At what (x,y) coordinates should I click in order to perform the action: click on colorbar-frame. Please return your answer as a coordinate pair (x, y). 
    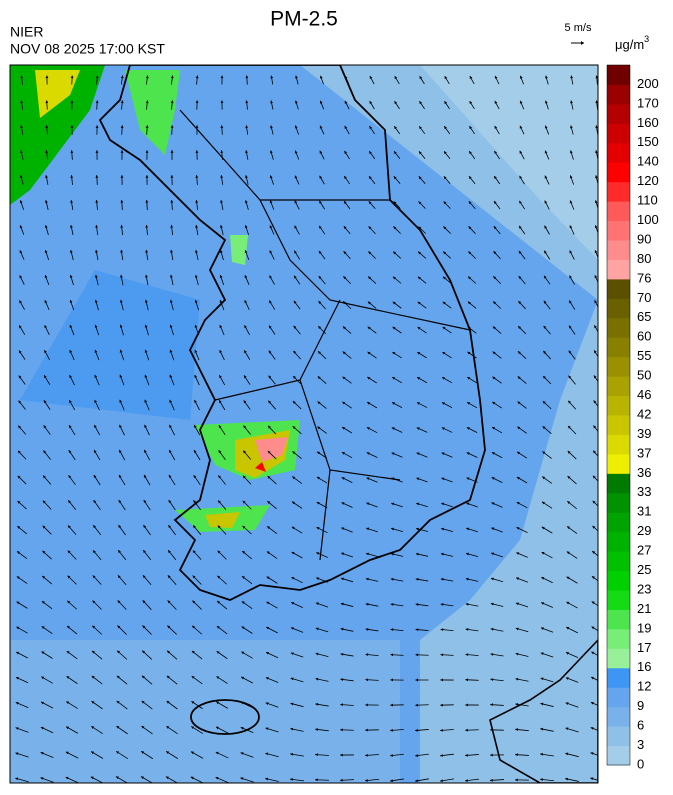
    Looking at the image, I should click on (618, 415).